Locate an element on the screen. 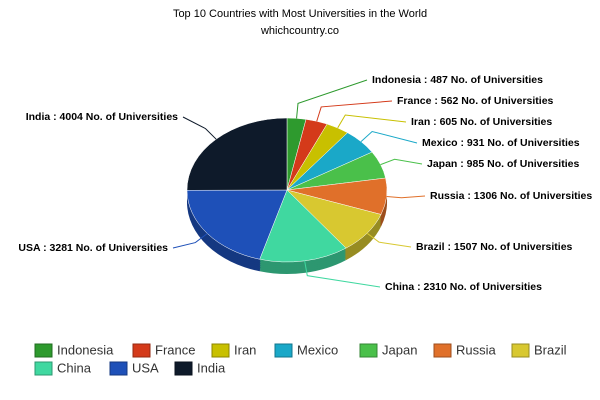 The height and width of the screenshot is (400, 600). legend-label: Iran is located at coordinates (245, 349).